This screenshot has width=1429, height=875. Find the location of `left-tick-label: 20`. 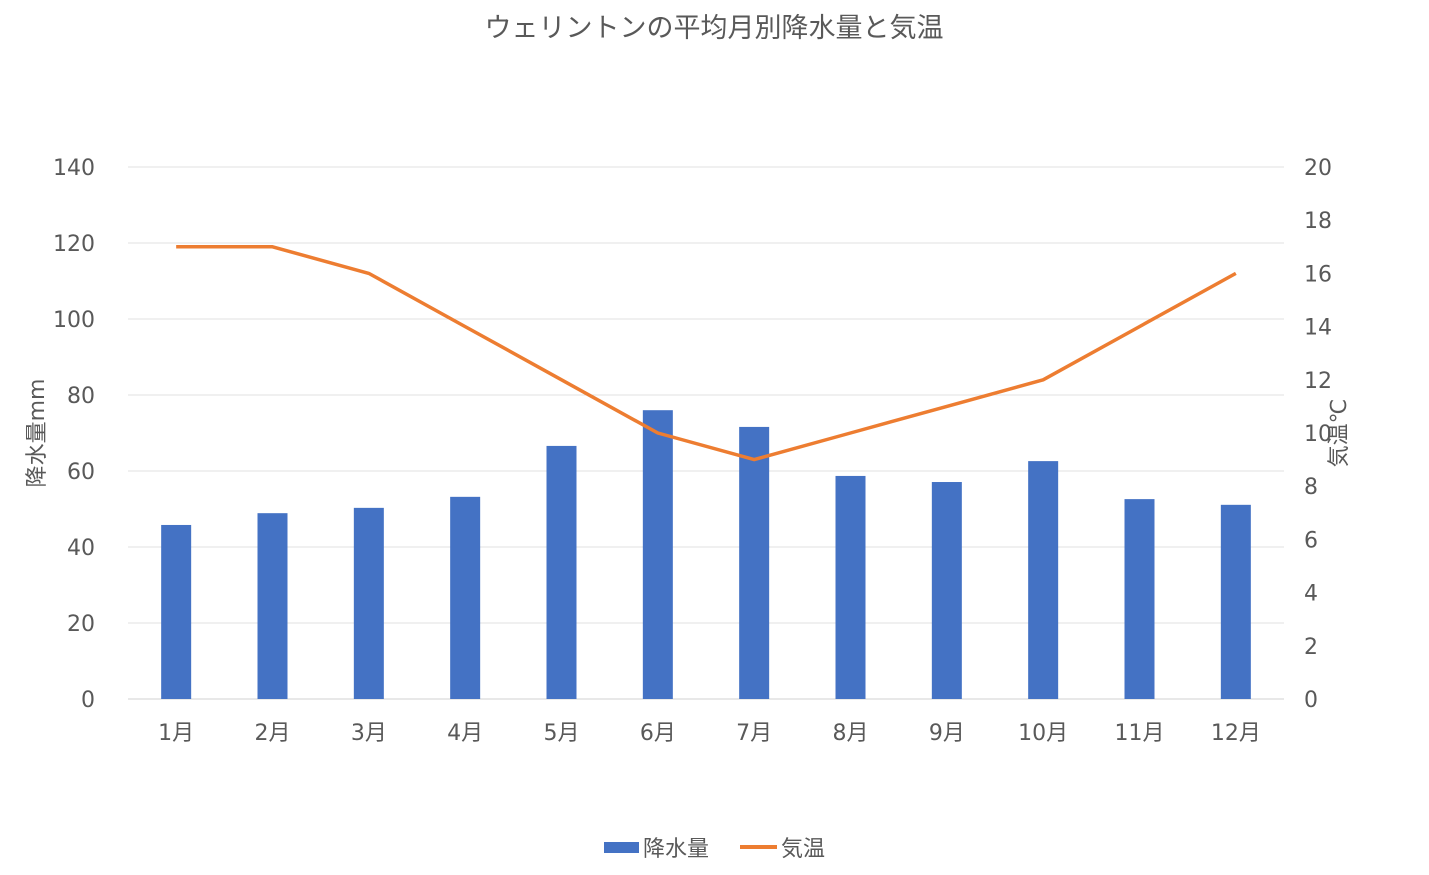

left-tick-label: 20 is located at coordinates (81, 624).